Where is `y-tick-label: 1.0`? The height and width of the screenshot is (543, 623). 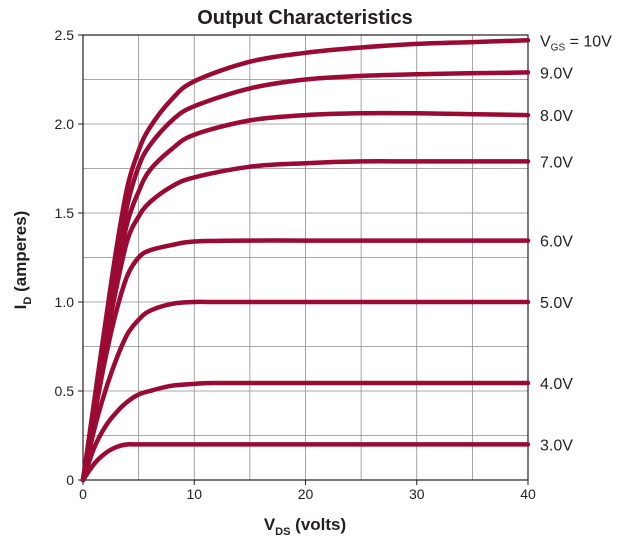
y-tick-label: 1.0 is located at coordinates (65, 302).